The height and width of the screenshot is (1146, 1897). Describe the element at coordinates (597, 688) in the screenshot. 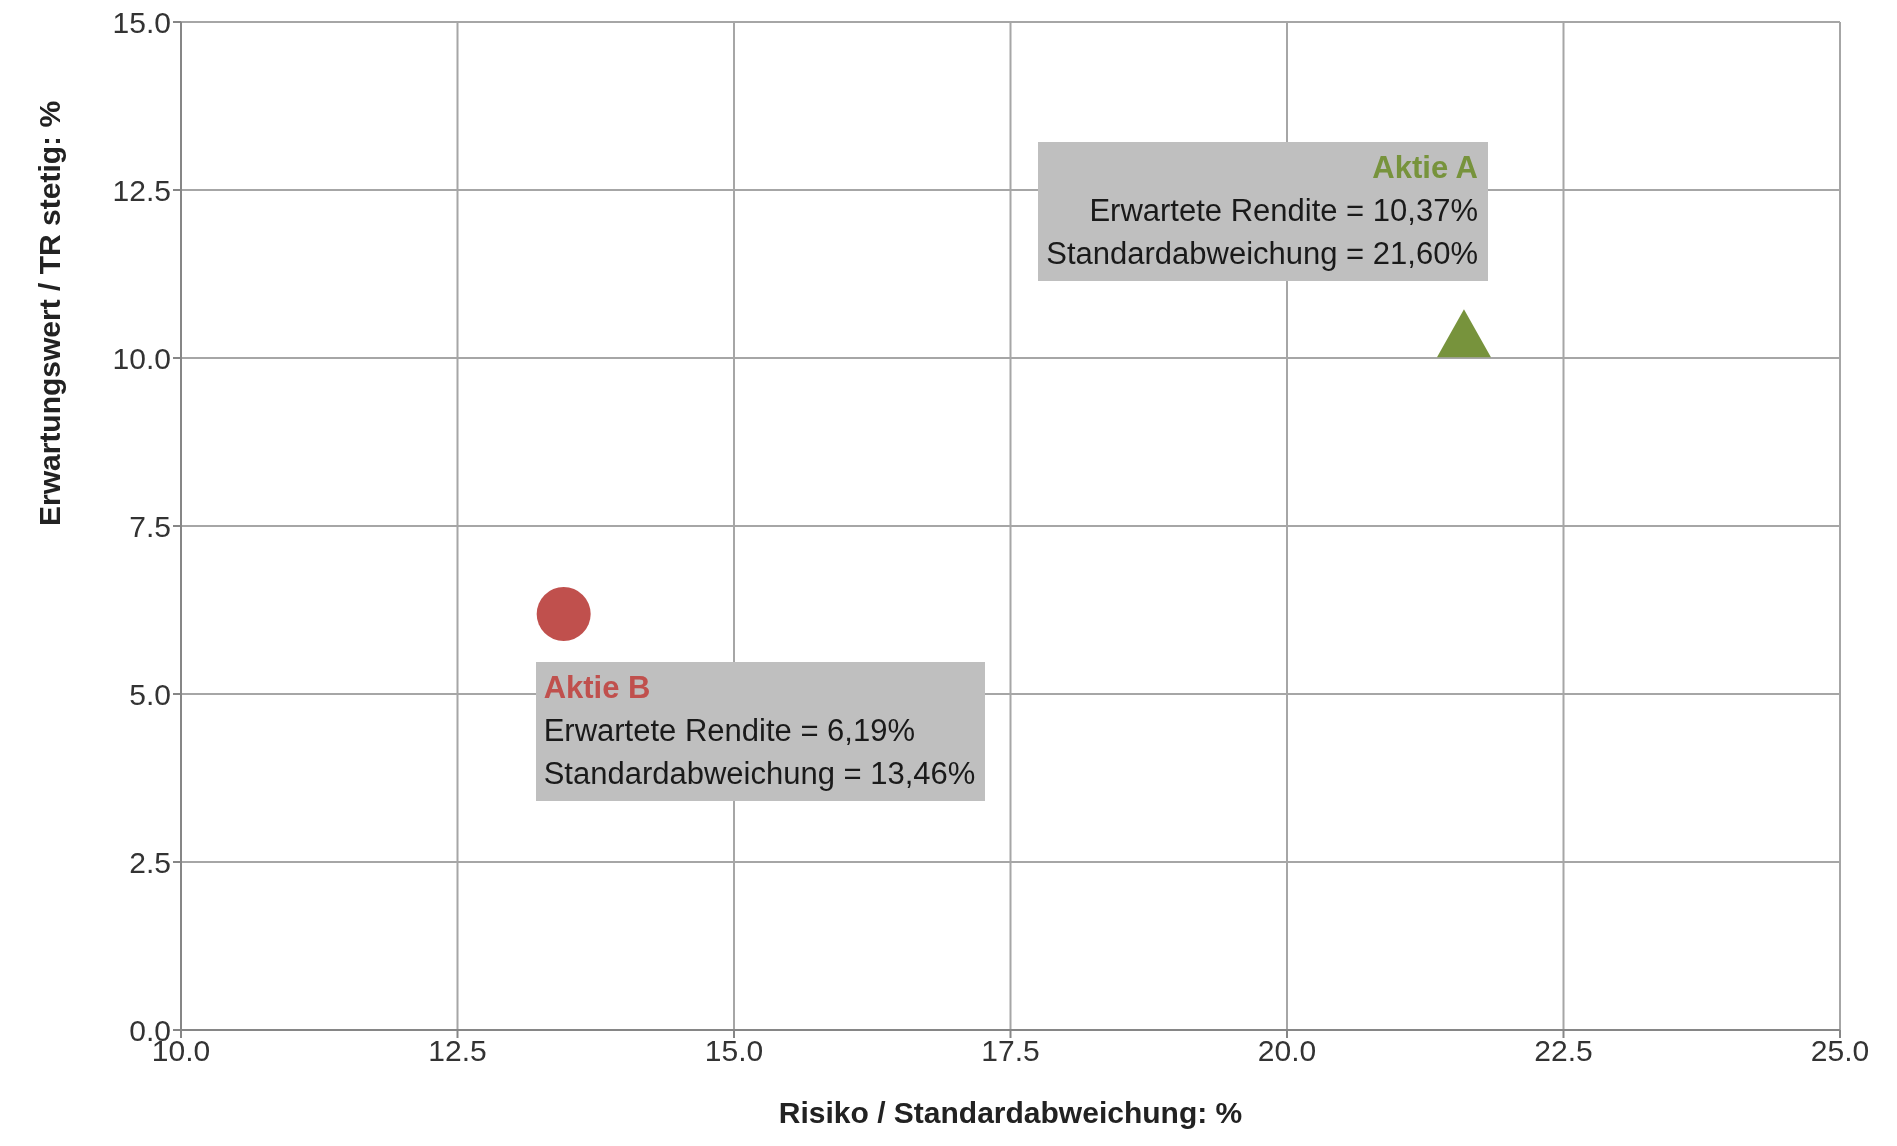

I see `series-label: Aktie B` at that location.